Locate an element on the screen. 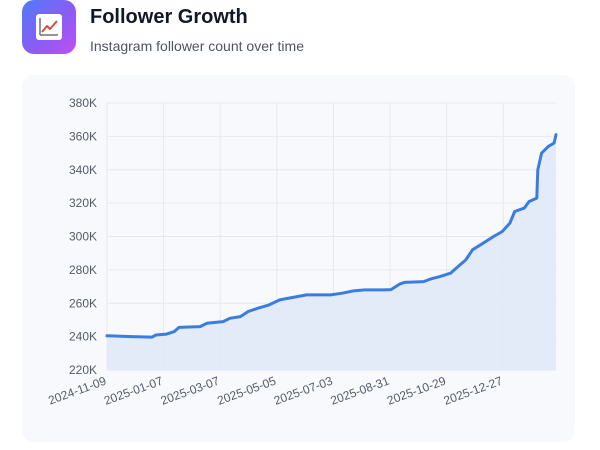 The height and width of the screenshot is (450, 600). y-tick-label: 320K is located at coordinates (83, 203).